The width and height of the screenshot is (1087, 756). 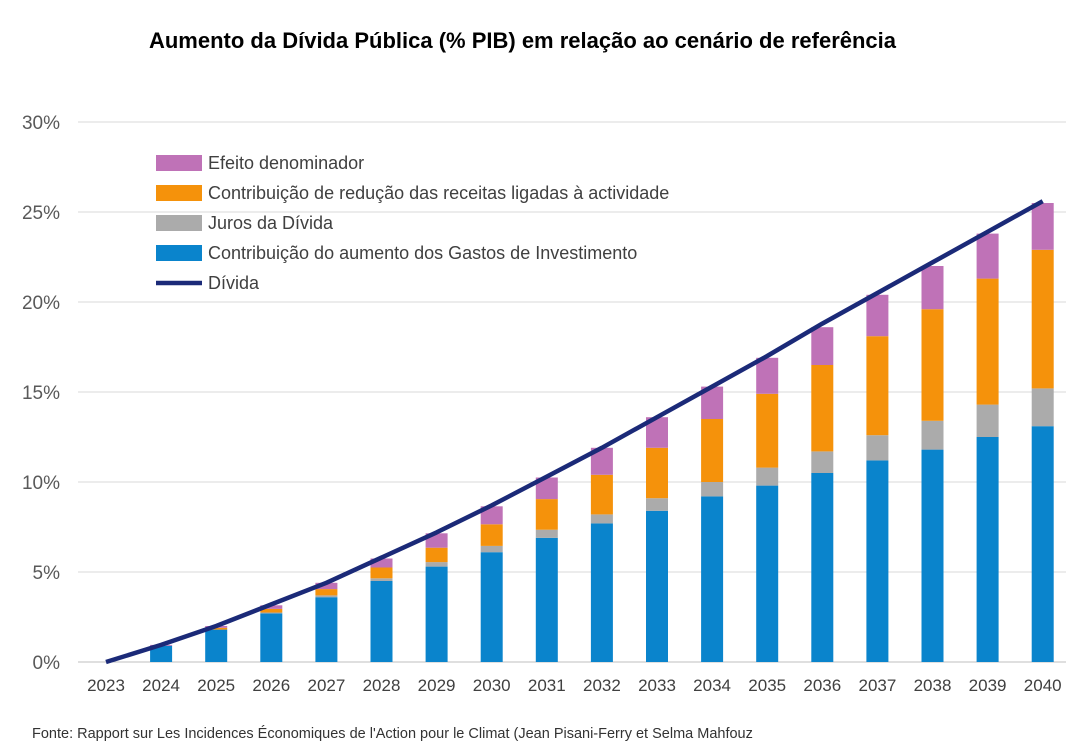 What do you see at coordinates (988, 685) in the screenshot?
I see `x-tick-label: 2039` at bounding box center [988, 685].